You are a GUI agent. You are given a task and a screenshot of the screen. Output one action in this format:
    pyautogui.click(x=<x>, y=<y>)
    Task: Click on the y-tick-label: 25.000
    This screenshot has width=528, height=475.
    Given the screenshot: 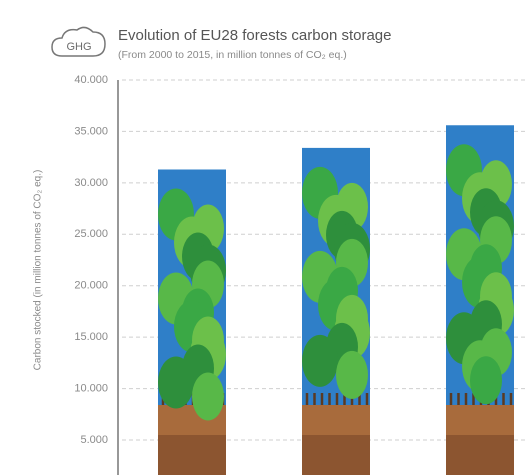 What is the action you would take?
    pyautogui.click(x=91, y=234)
    